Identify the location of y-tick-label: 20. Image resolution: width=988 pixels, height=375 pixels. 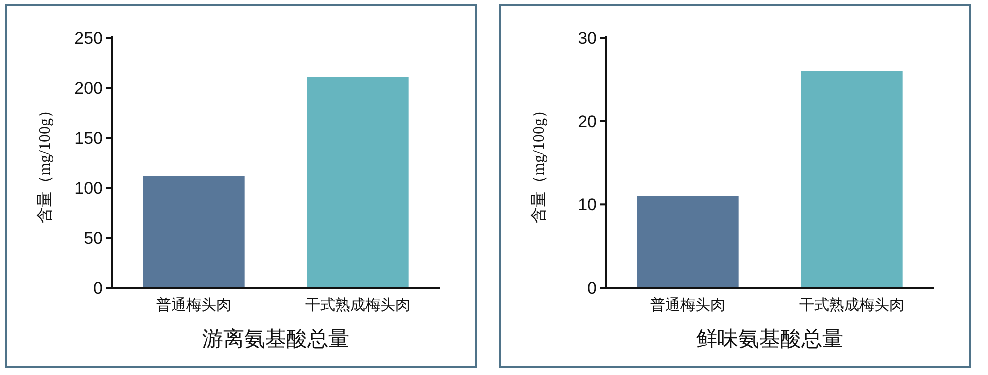
(587, 122).